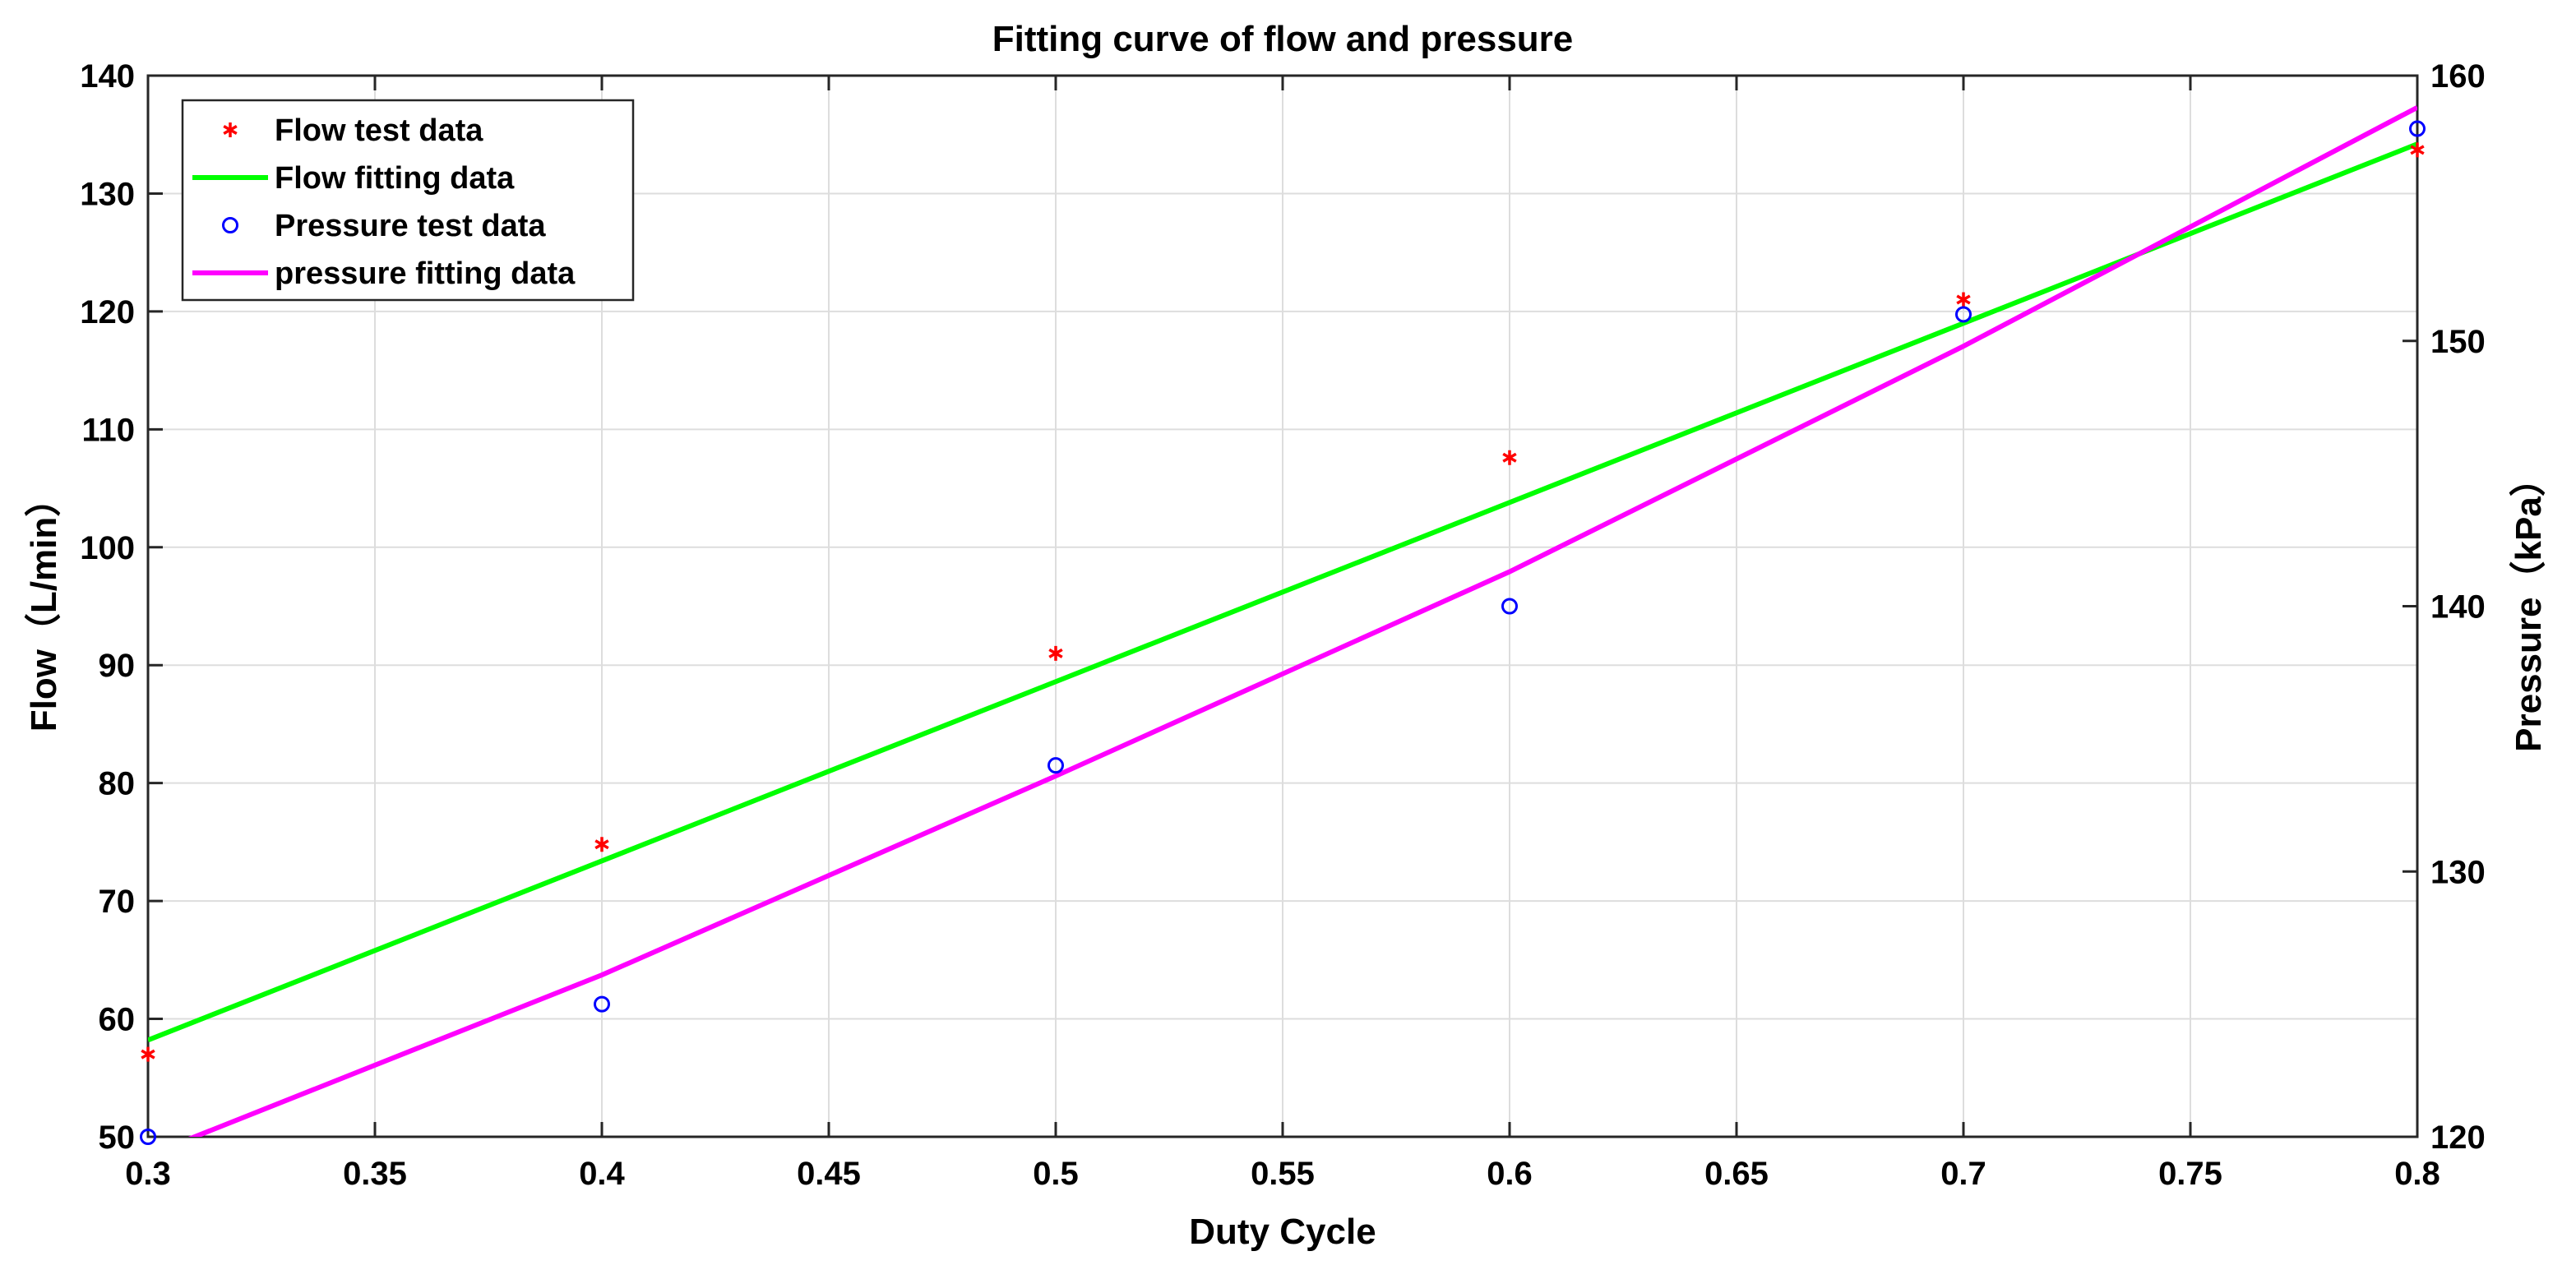 This screenshot has width=2576, height=1279. What do you see at coordinates (107, 312) in the screenshot?
I see `y-left-tick-label: 120` at bounding box center [107, 312].